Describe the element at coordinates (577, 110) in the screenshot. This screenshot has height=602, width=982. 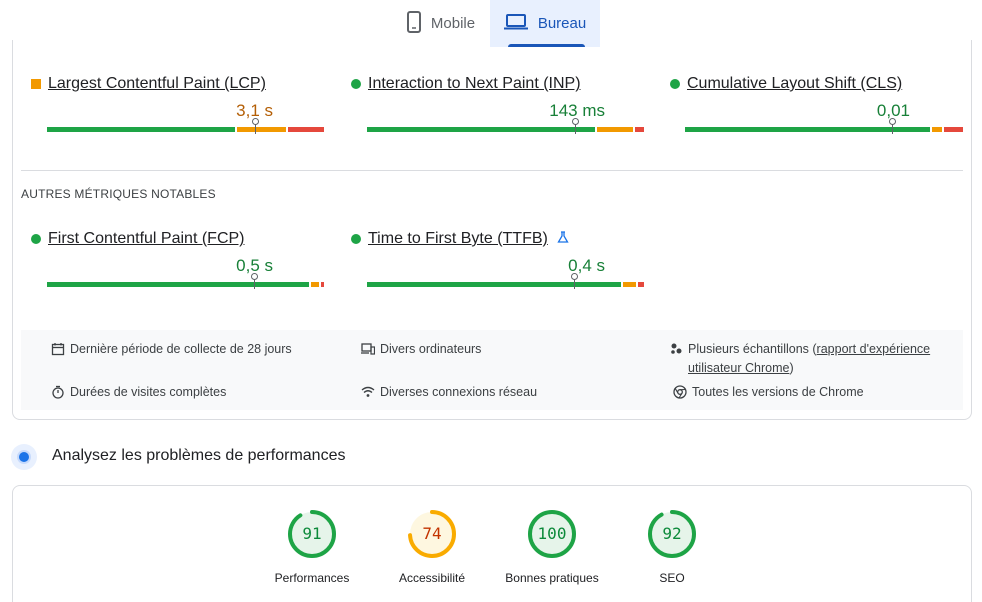
I see `metric-inp-value: 143 ms` at that location.